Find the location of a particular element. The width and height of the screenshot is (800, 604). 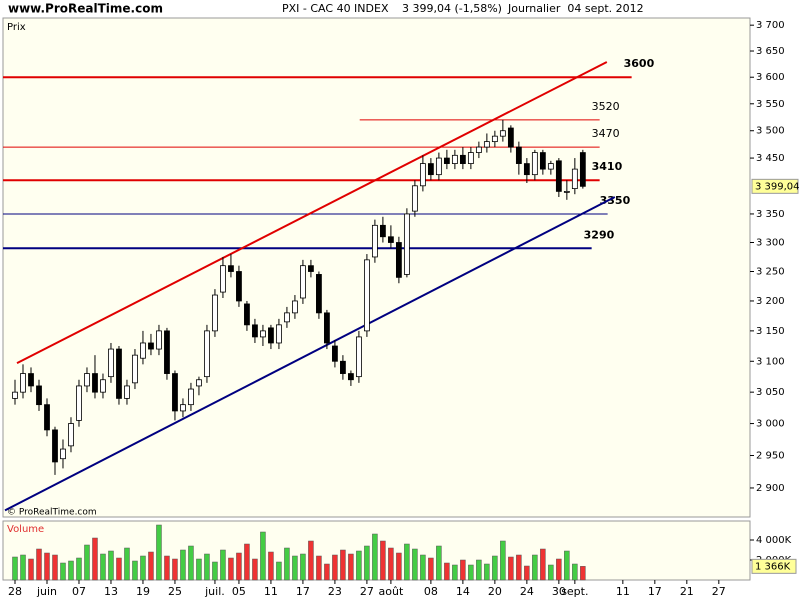

x-tick-label: 30 is located at coordinates (559, 591).